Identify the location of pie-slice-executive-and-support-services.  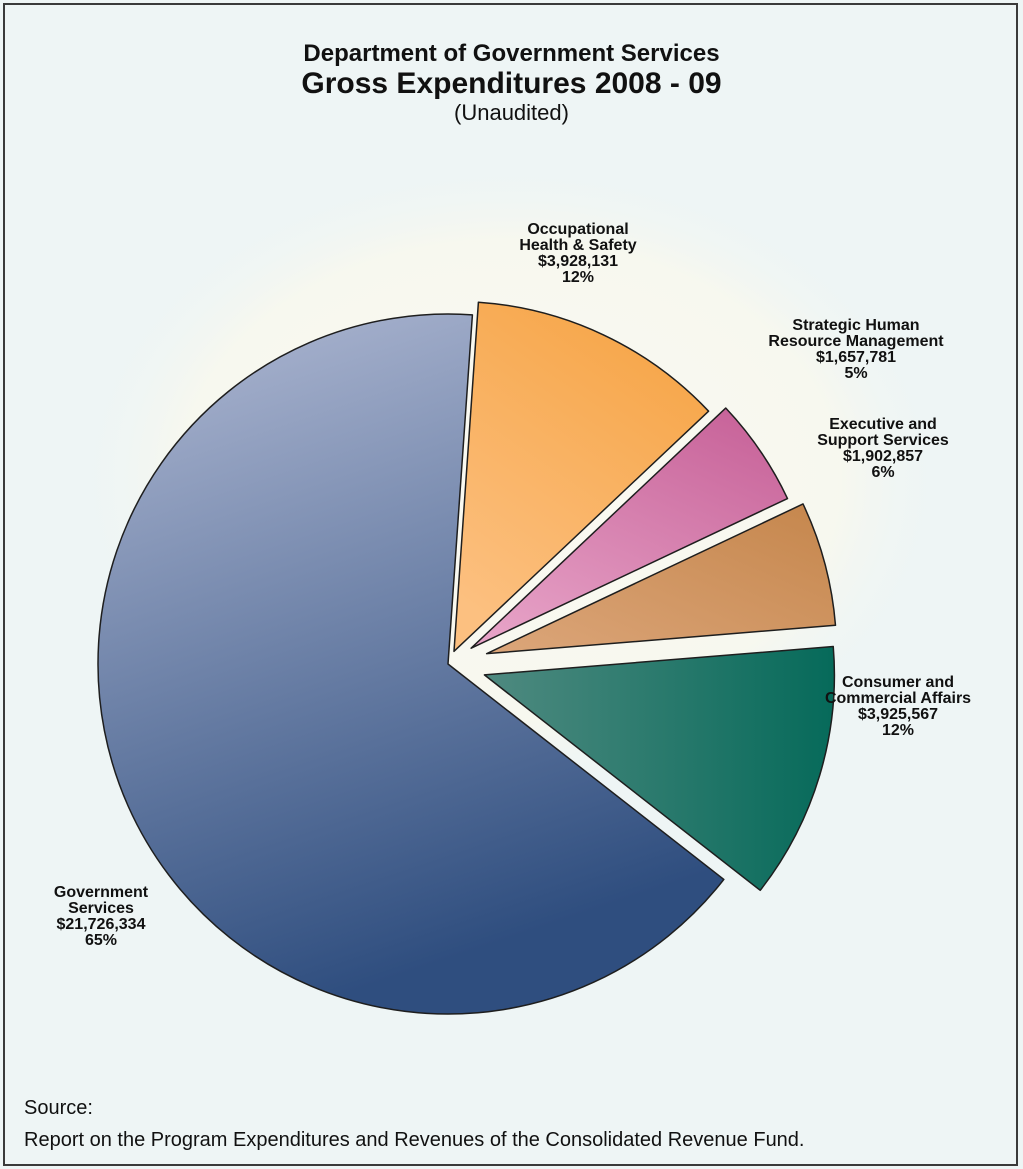
(661, 579).